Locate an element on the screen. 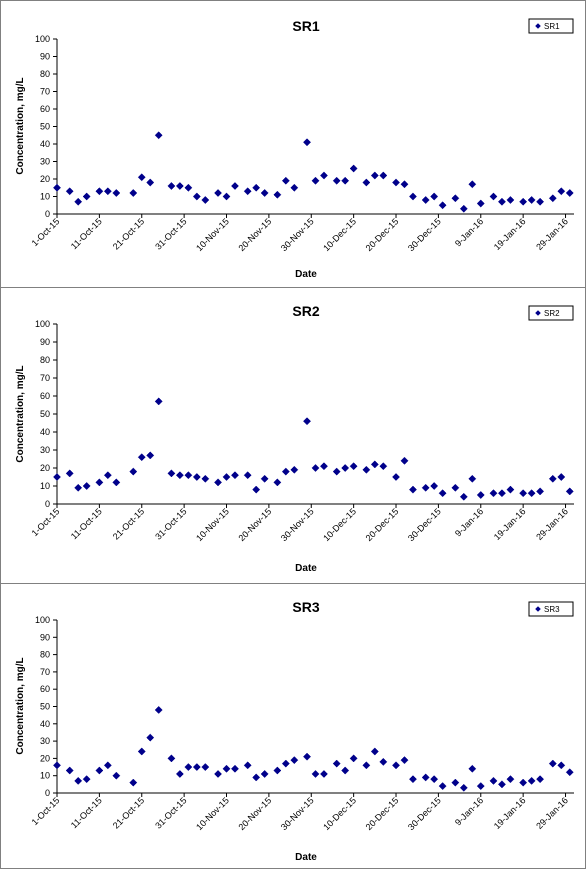  y-tick-label: 20 is located at coordinates (45, 758).